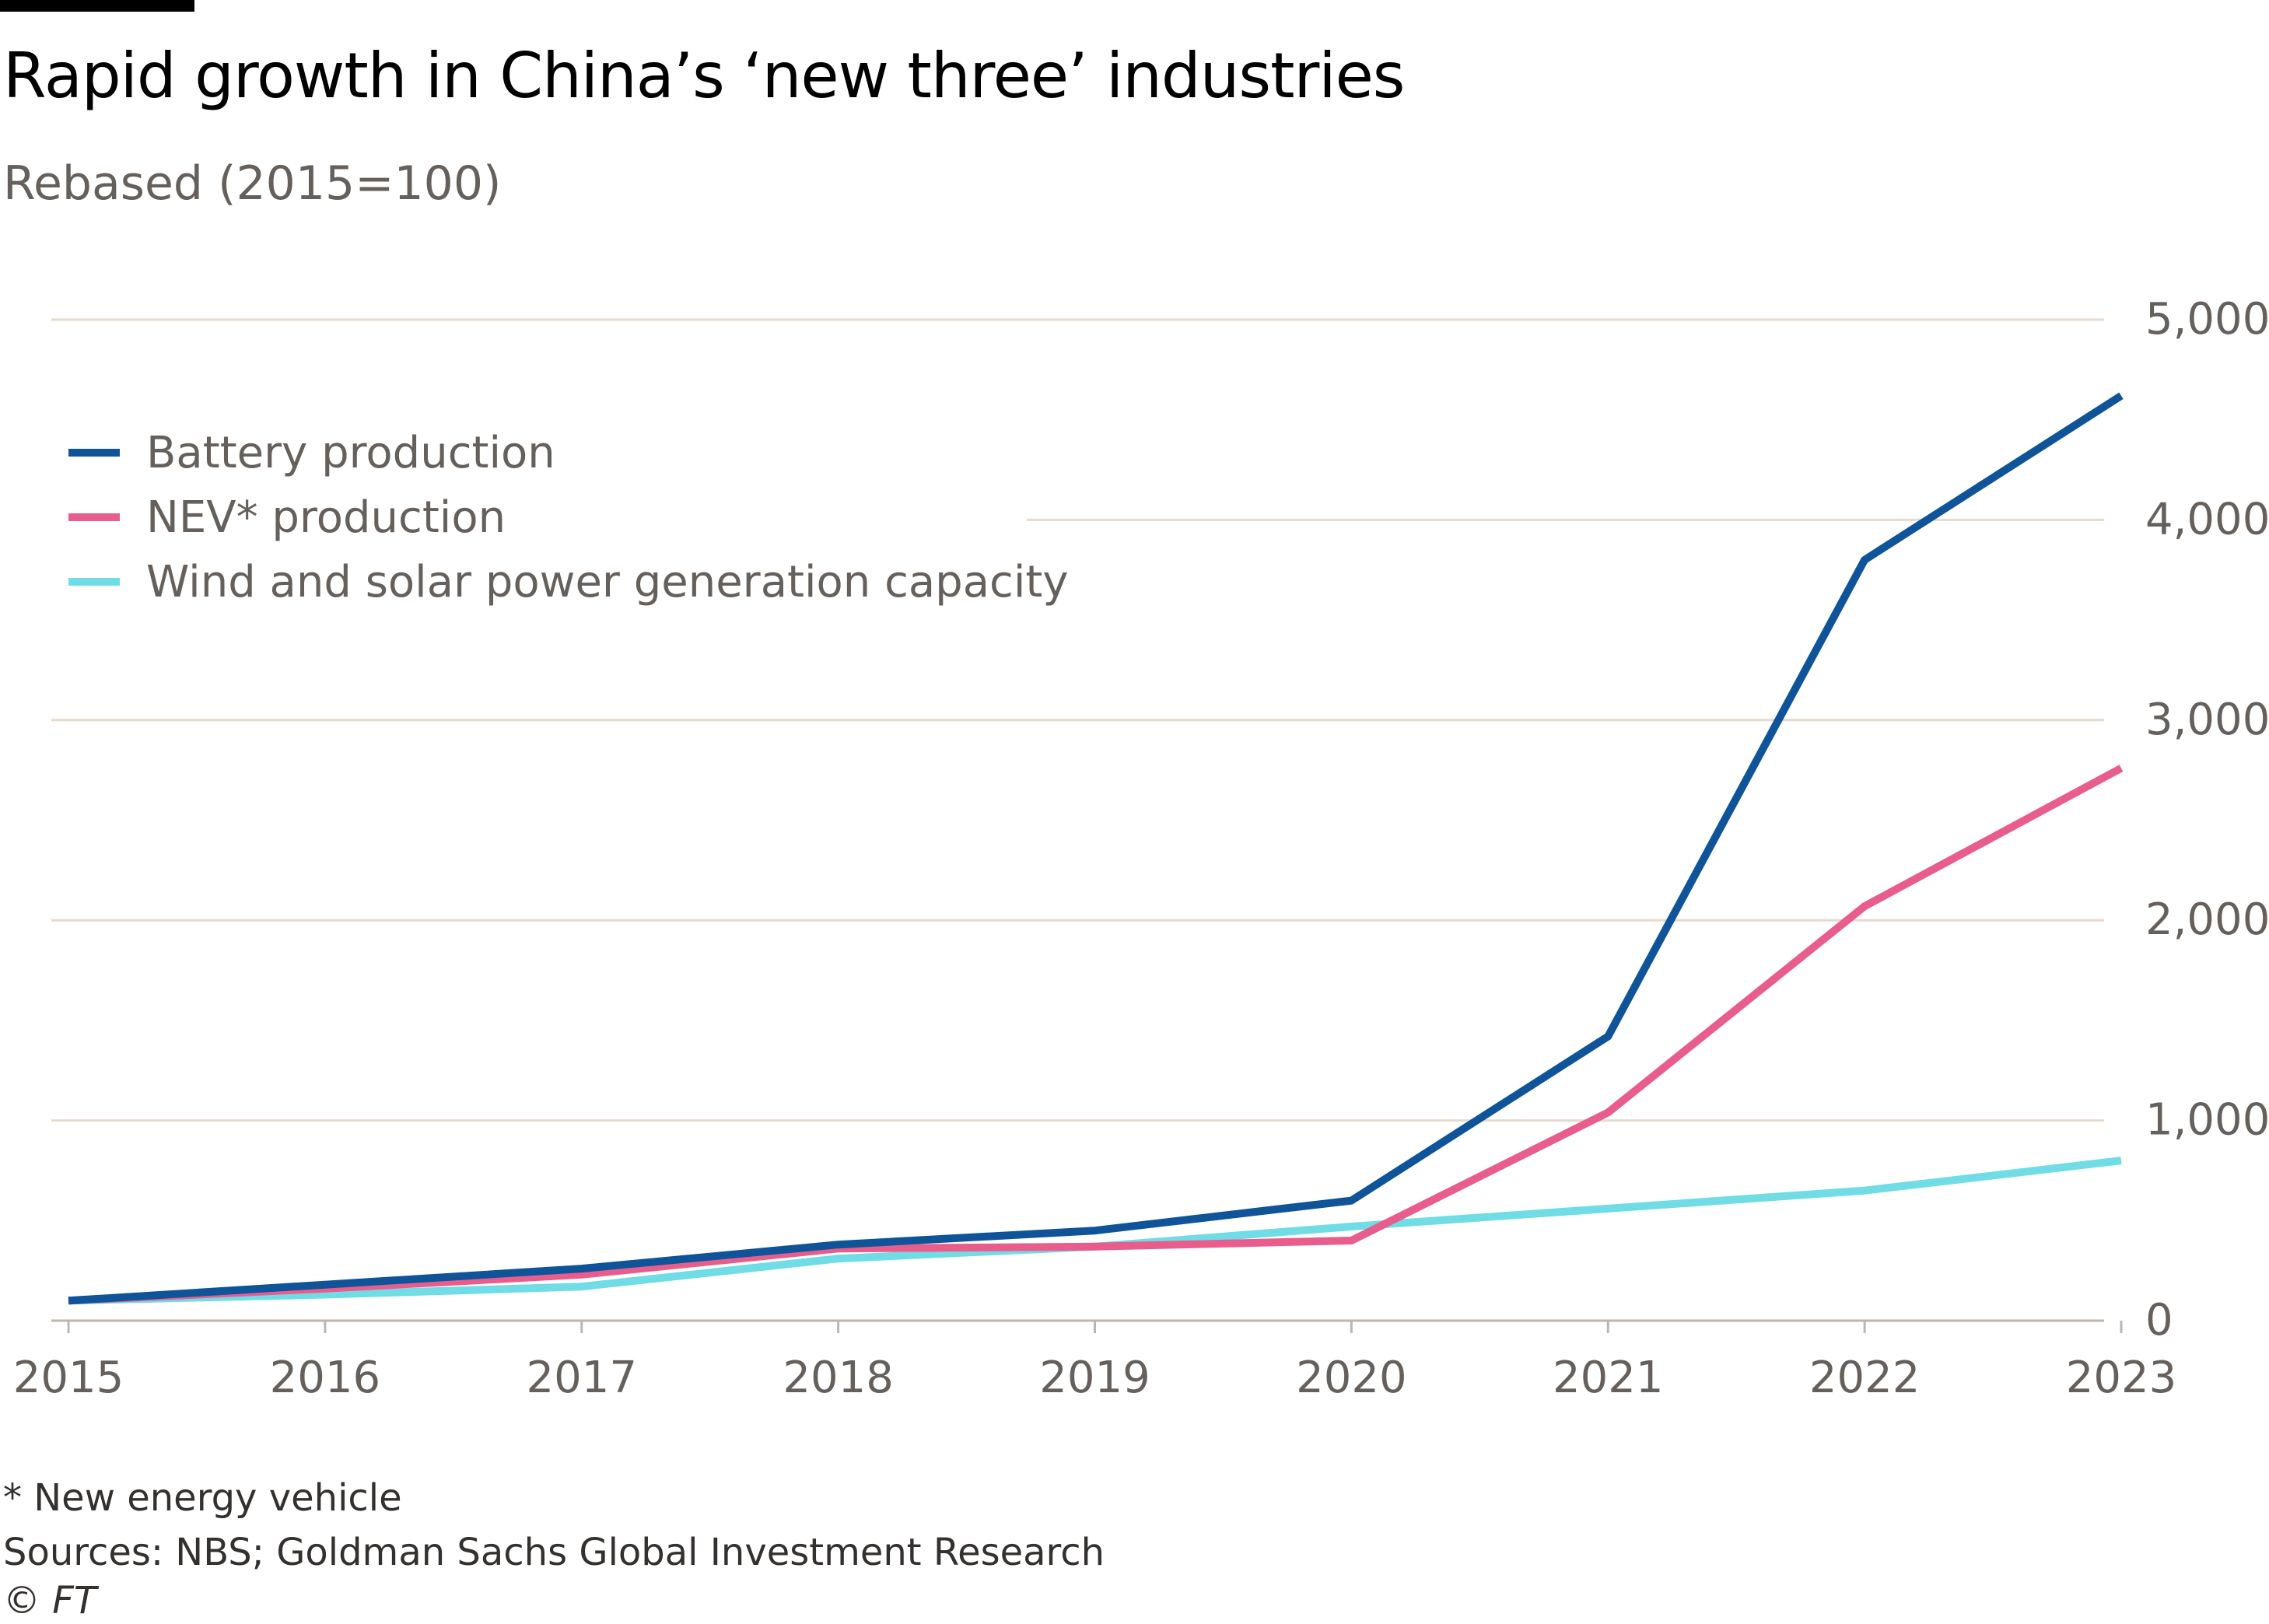 The width and height of the screenshot is (2269, 1624). What do you see at coordinates (607, 582) in the screenshot?
I see `legend-label: Wind and solar power generation capacity` at bounding box center [607, 582].